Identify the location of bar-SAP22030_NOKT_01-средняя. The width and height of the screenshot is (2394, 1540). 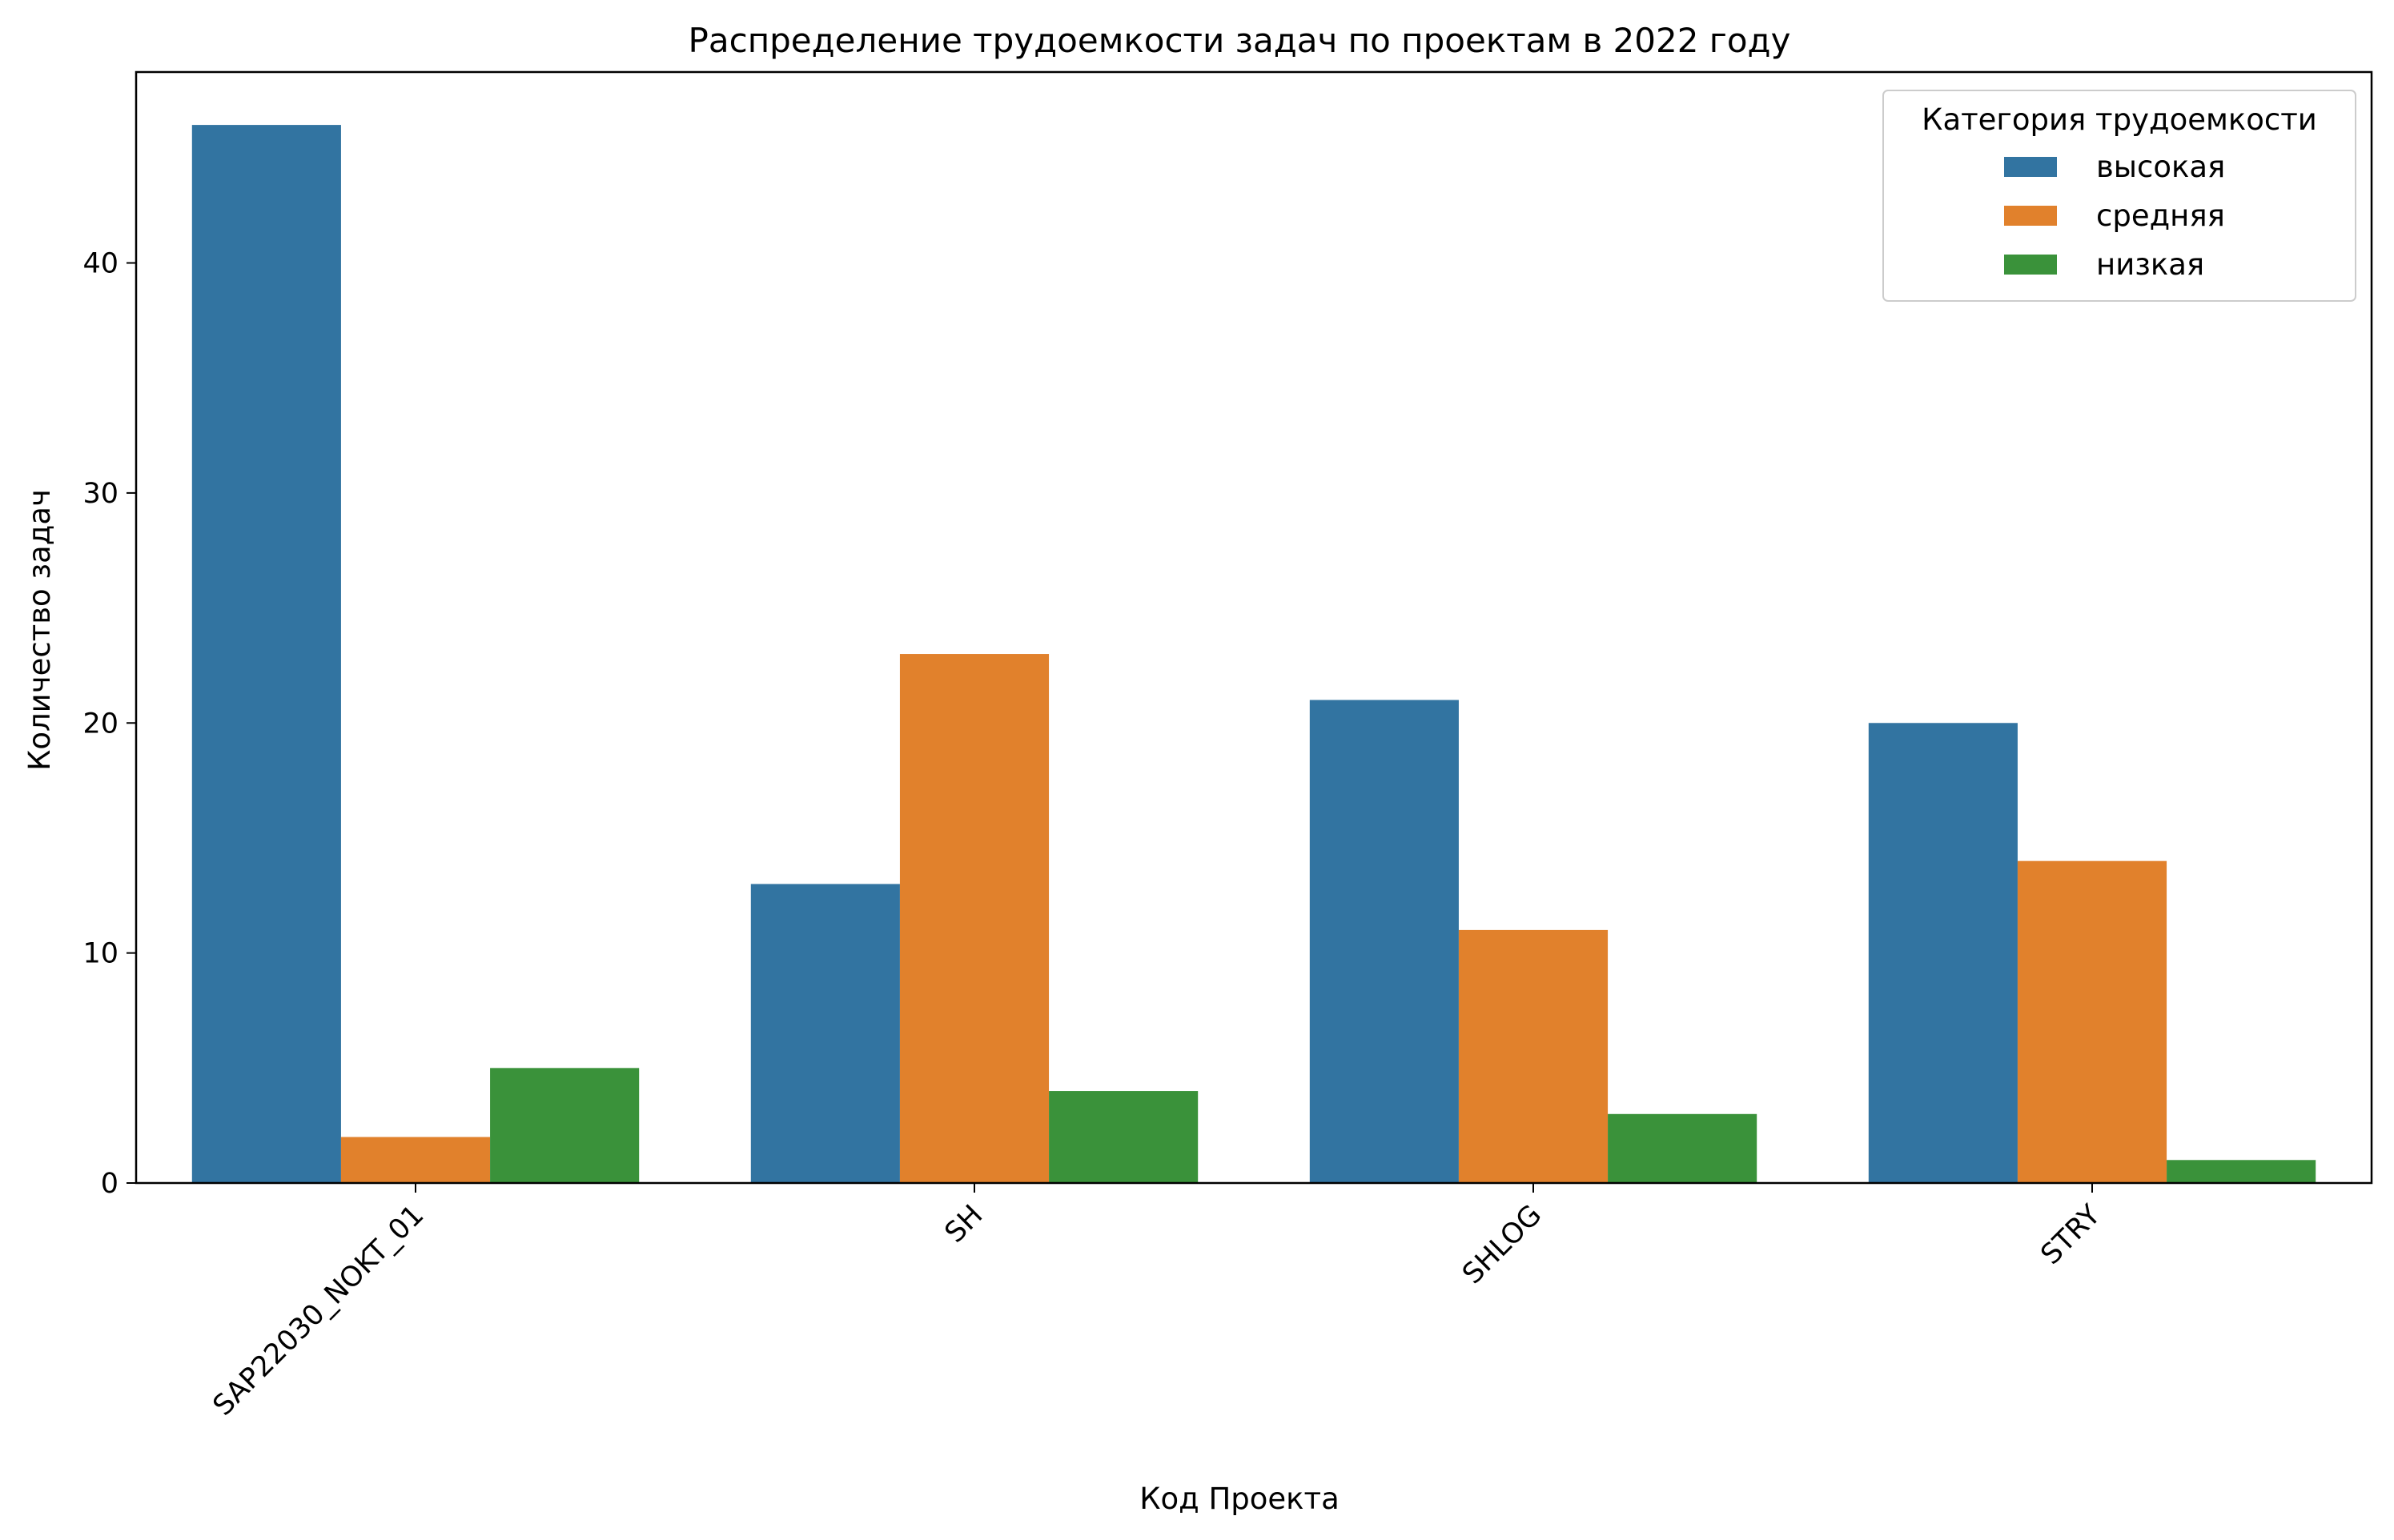
(415, 1160).